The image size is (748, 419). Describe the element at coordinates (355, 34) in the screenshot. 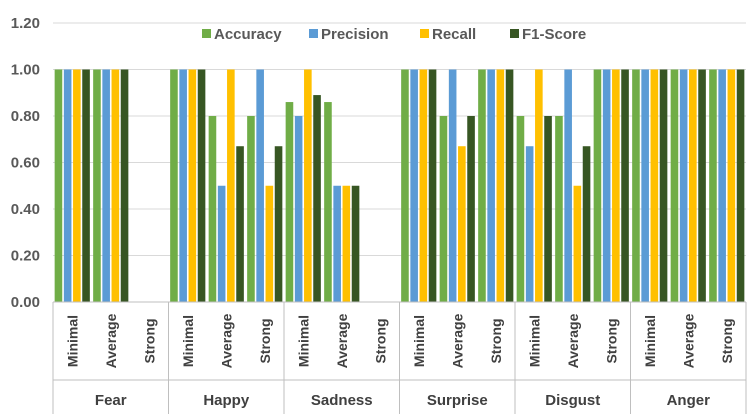

I see `legend-label: Precision` at that location.